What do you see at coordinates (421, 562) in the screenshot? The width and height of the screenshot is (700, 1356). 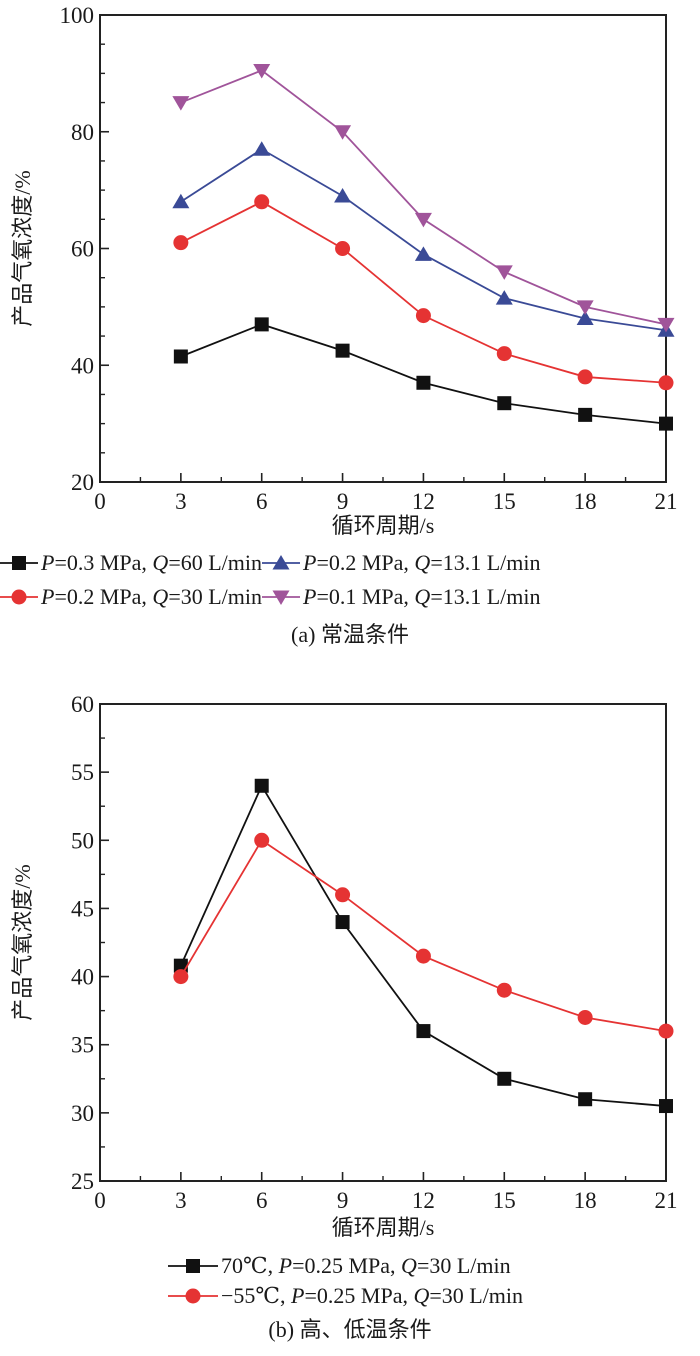 I see `legend-label: P=0.2 MPa, Q=13.1 L/min` at bounding box center [421, 562].